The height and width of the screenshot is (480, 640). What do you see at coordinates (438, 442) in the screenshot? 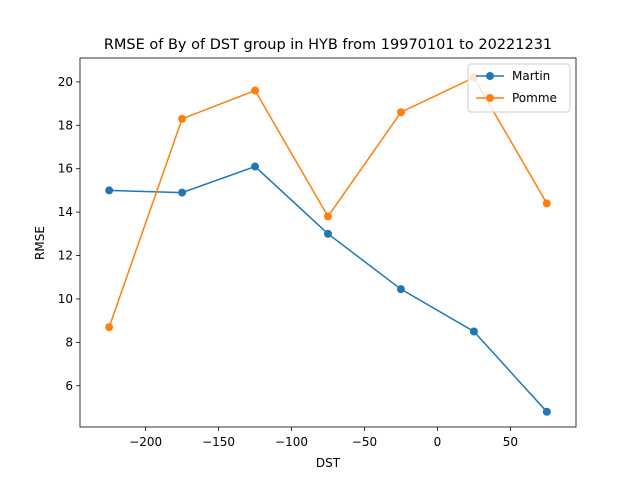
I see `x-tick-label: 0` at bounding box center [438, 442].